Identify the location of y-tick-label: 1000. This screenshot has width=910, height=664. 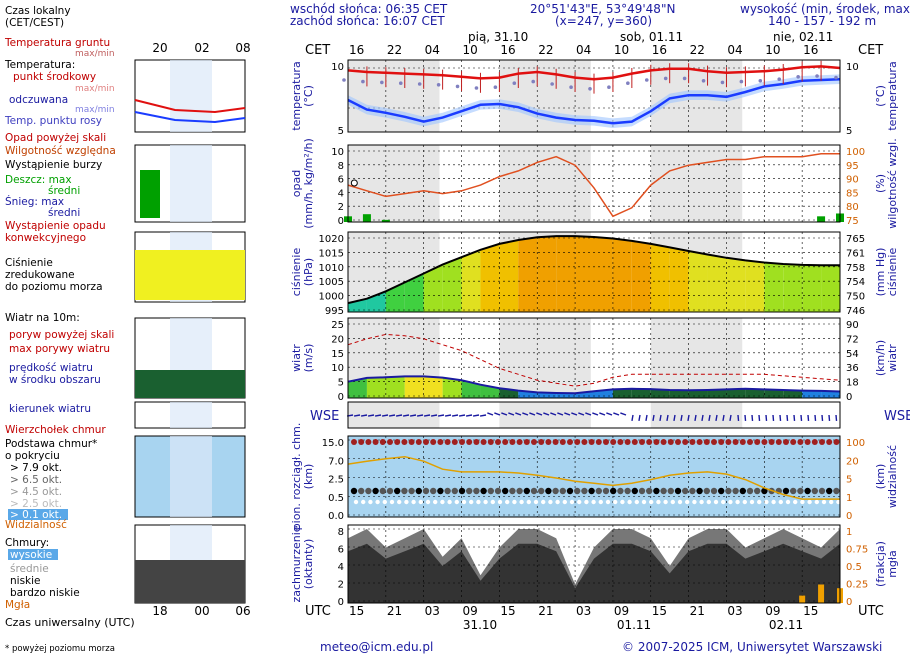
(331, 297).